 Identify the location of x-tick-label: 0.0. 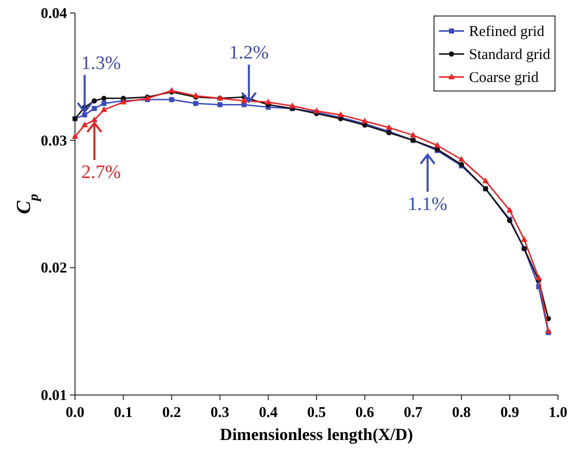
(75, 413).